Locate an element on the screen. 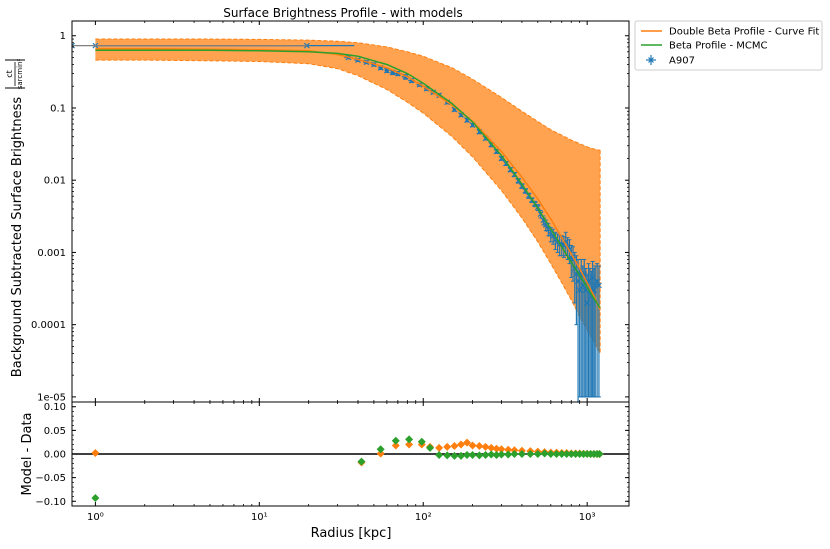 Image resolution: width=830 pixels, height=549 pixels. legend-label-a907: A907 is located at coordinates (682, 61).